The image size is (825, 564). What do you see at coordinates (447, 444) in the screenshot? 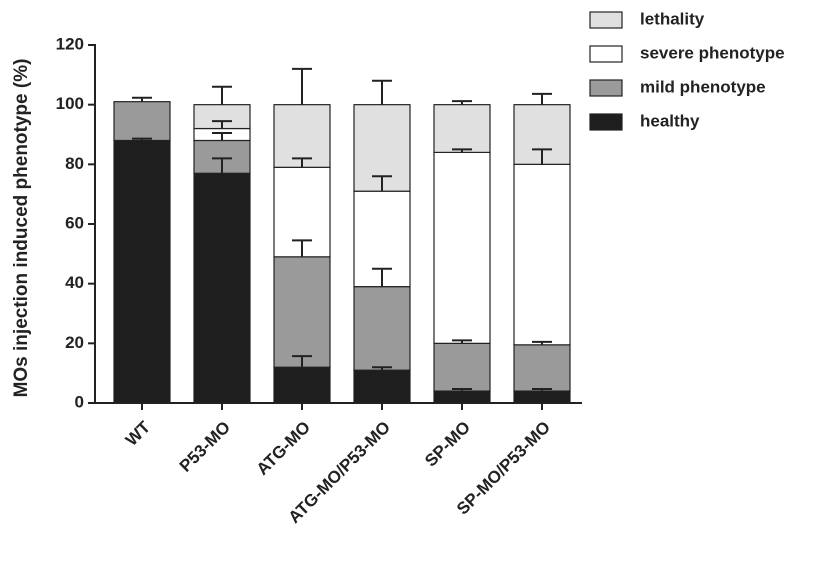
I see `x-tick-label: SP-MO` at bounding box center [447, 444].